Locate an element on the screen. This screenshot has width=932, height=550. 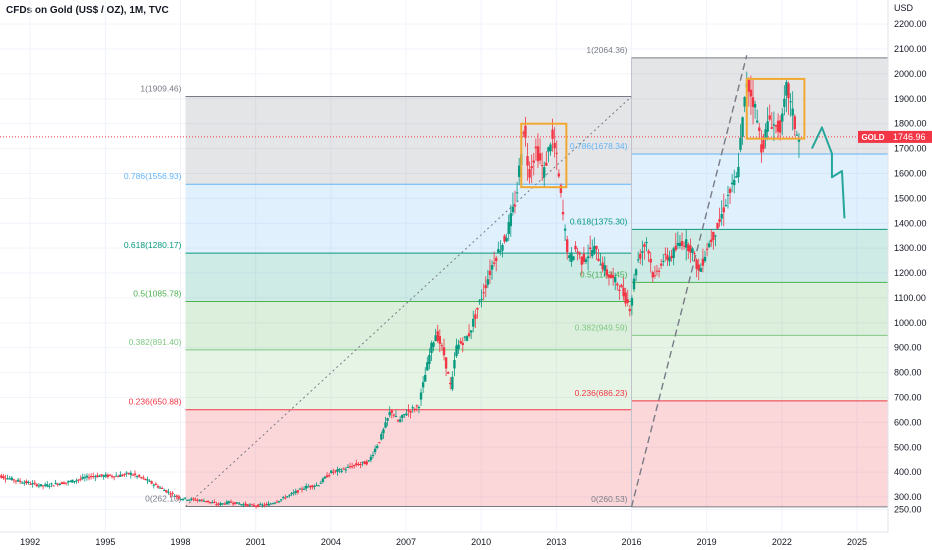
y-tick-label: 800.00 is located at coordinates (908, 373).